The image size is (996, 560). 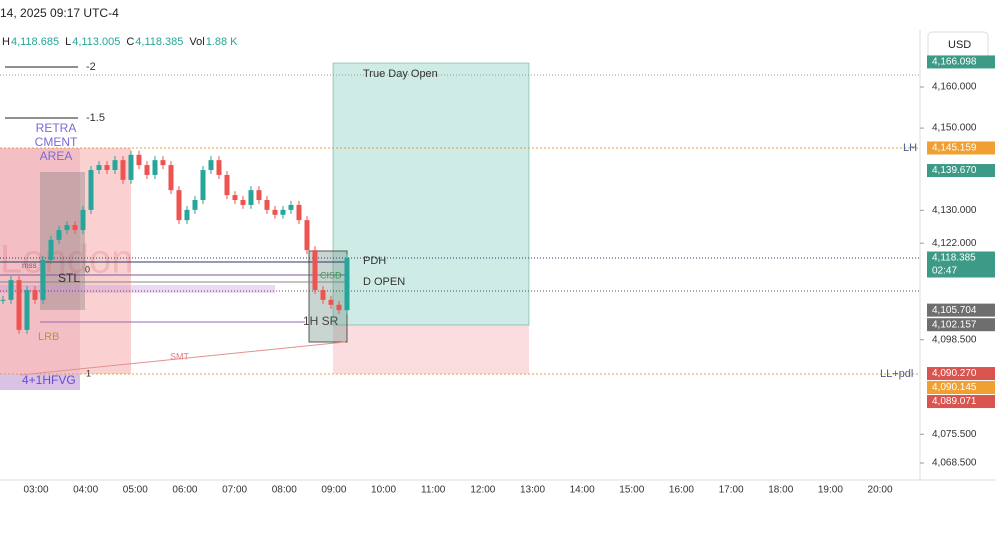 I want to click on datetime: 14, 2025 09:17 UTC-4, so click(x=59, y=13).